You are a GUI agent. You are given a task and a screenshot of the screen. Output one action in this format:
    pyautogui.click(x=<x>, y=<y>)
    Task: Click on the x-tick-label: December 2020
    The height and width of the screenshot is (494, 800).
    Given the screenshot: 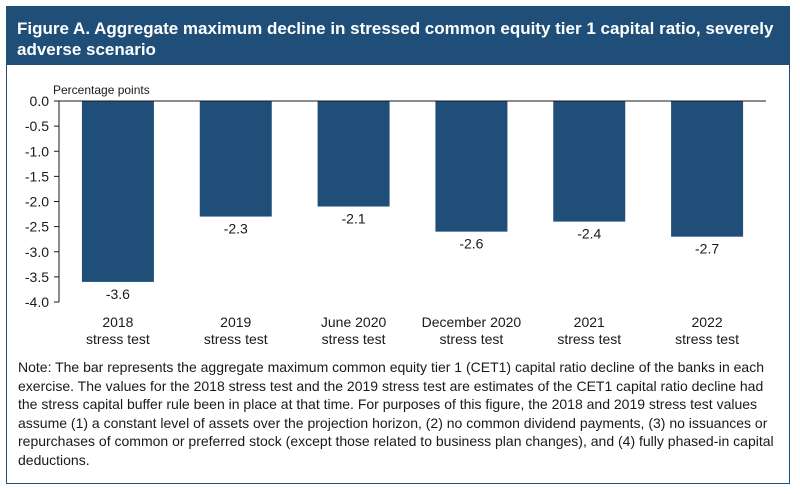 What is the action you would take?
    pyautogui.click(x=472, y=322)
    